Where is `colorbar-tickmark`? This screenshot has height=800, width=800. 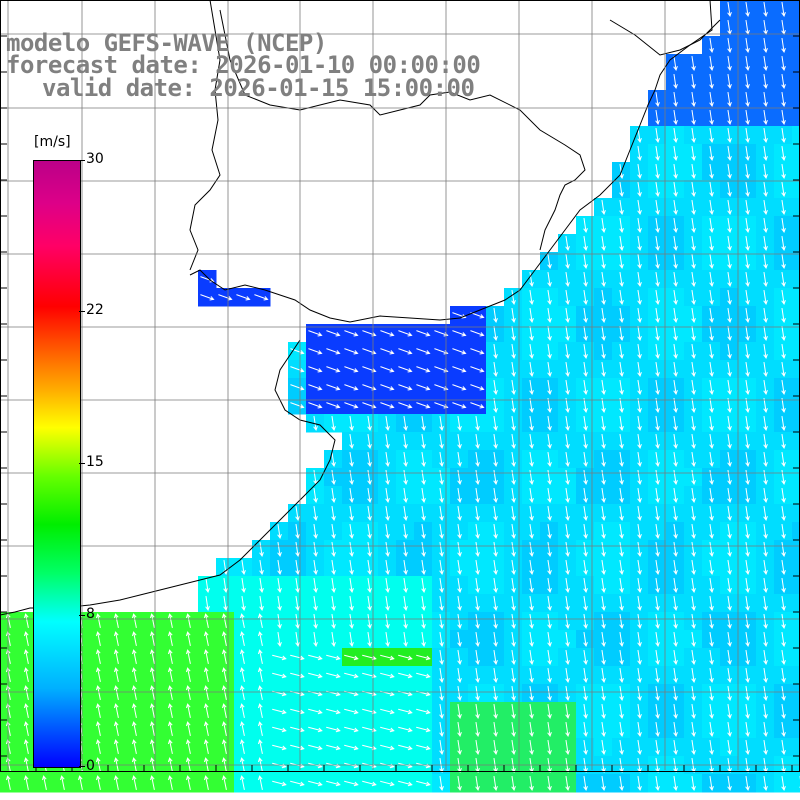
colorbar-tickmark is located at coordinates (82, 463).